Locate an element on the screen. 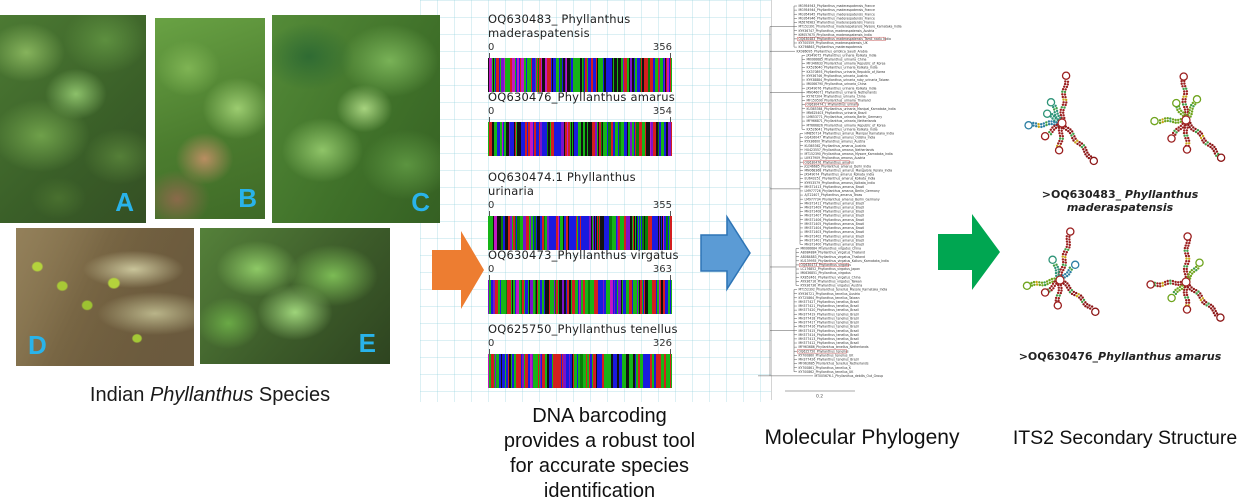 This screenshot has height=503, width=1250. plant-photo-d: D is located at coordinates (105, 297).